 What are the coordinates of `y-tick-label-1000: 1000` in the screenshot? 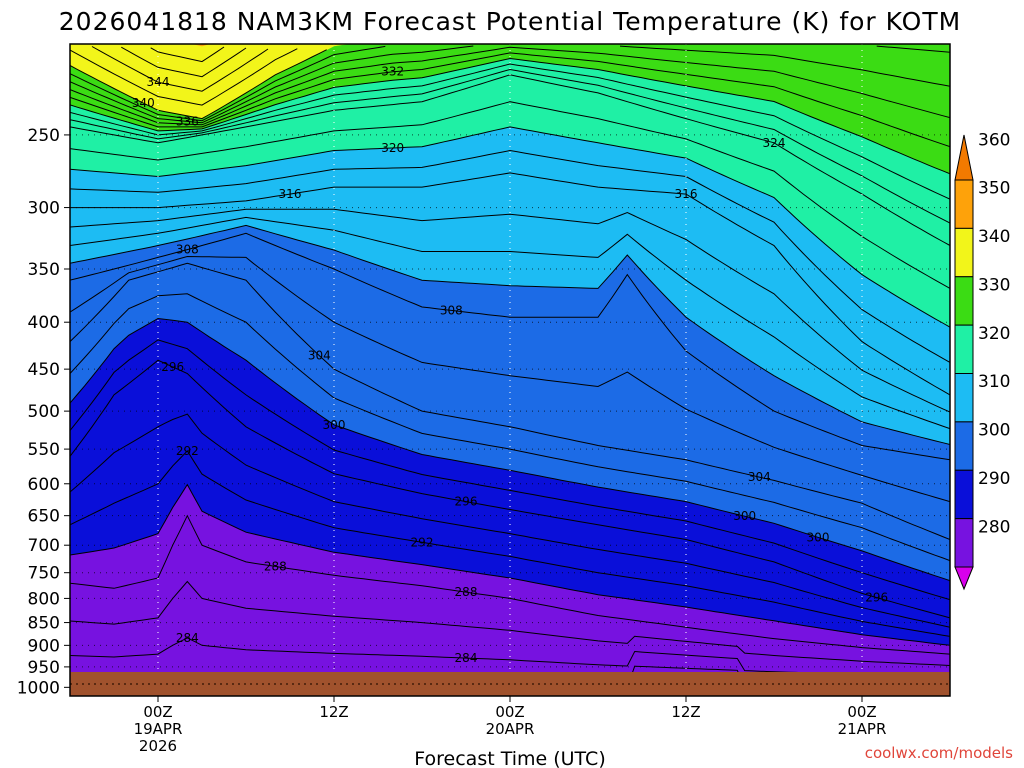 It's located at (38, 688).